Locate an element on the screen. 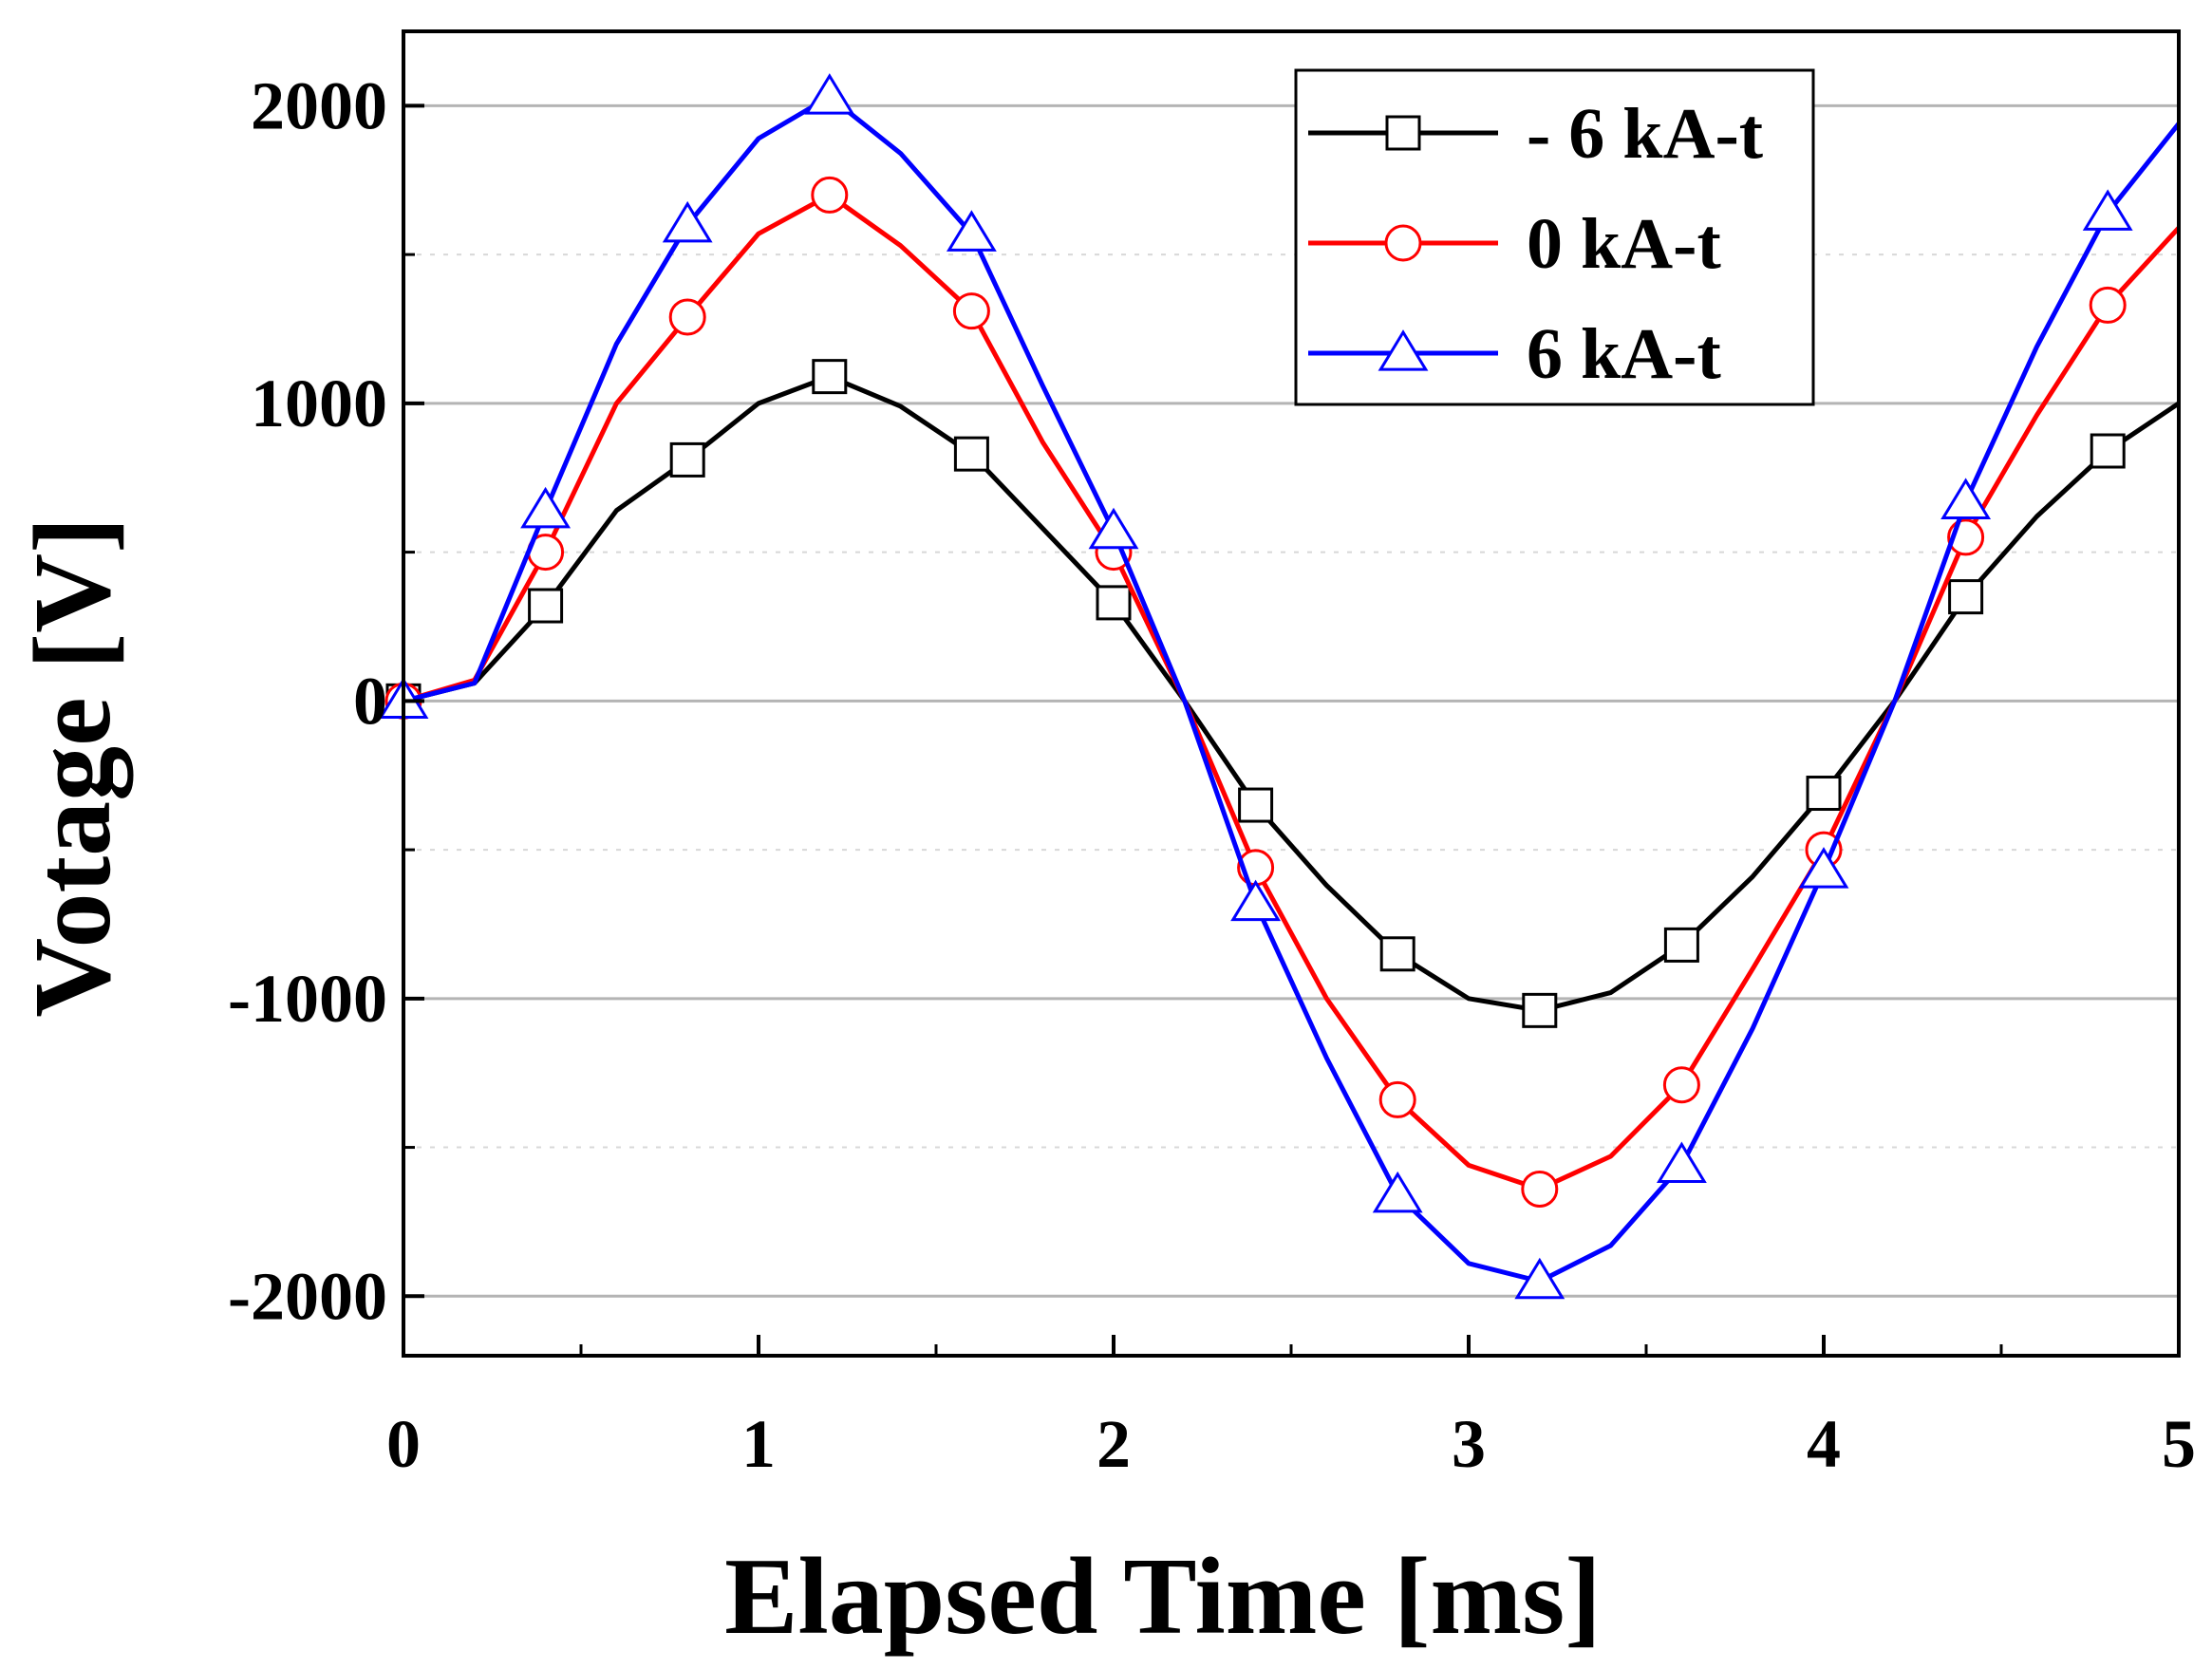  legend: - 6 kA-t 0 kA-t 6 kA-t is located at coordinates (1554, 237).